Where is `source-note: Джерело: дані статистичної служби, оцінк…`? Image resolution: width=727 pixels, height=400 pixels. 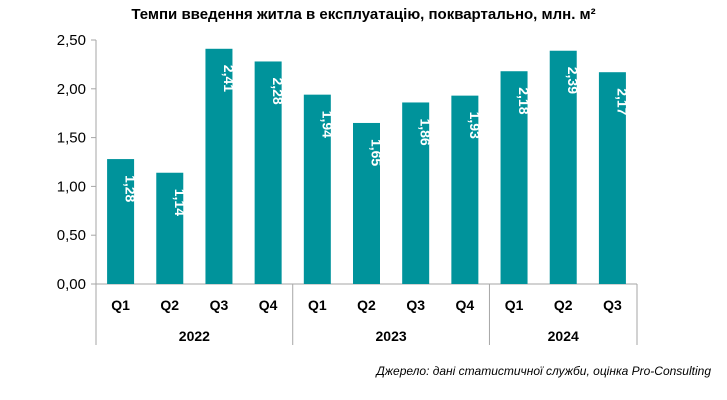
source-note: Джерело: дані статистичної служби, оцінк… is located at coordinates (543, 371).